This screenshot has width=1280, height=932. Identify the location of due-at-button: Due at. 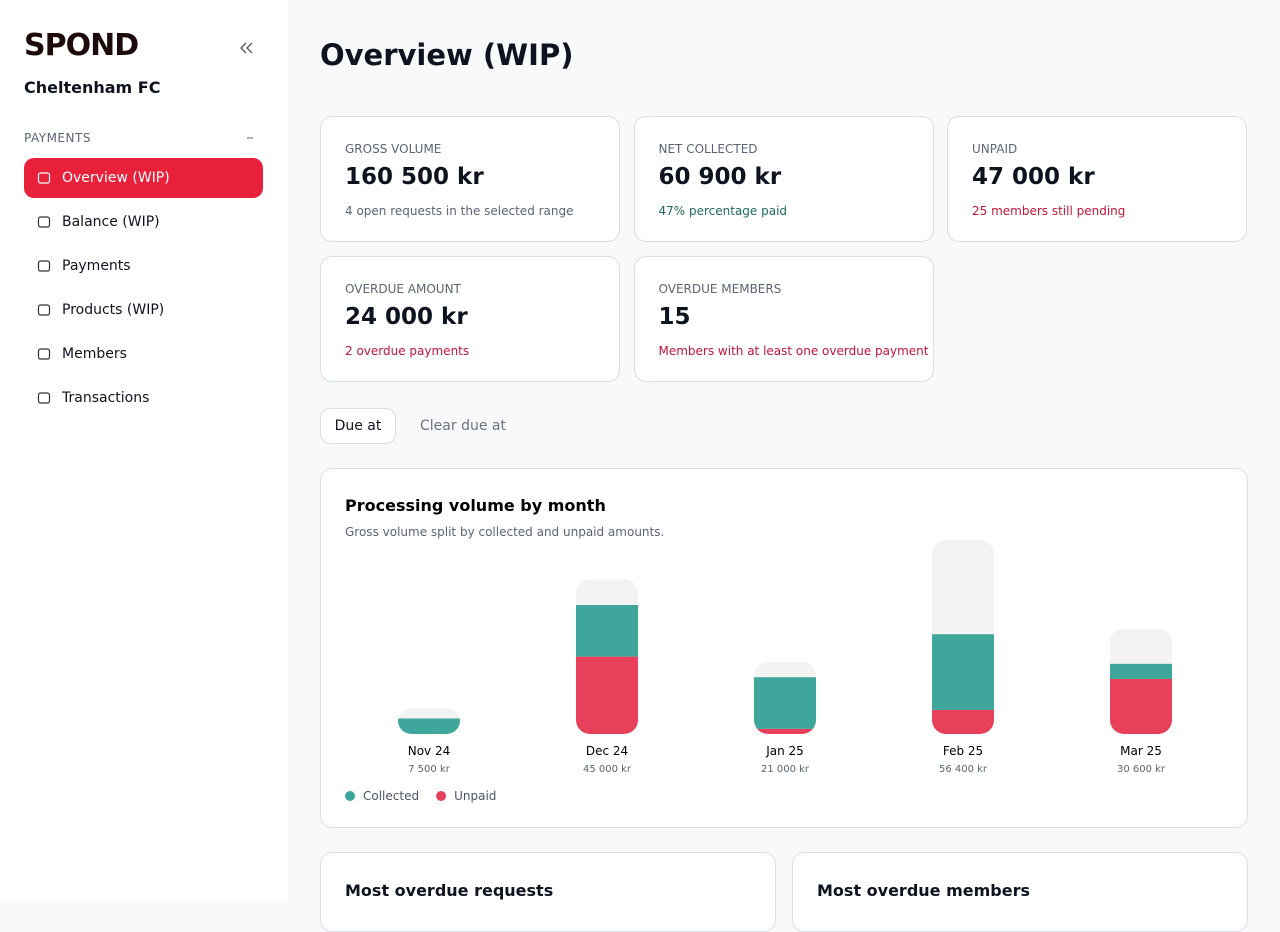
(358, 426).